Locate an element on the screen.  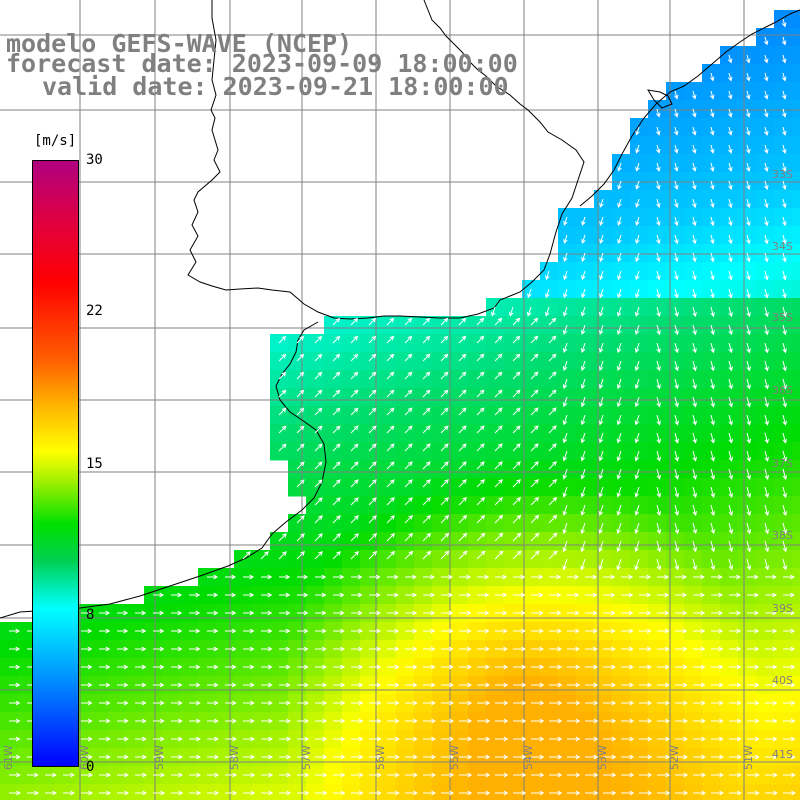
lagoon-outline is located at coordinates (660, 99).